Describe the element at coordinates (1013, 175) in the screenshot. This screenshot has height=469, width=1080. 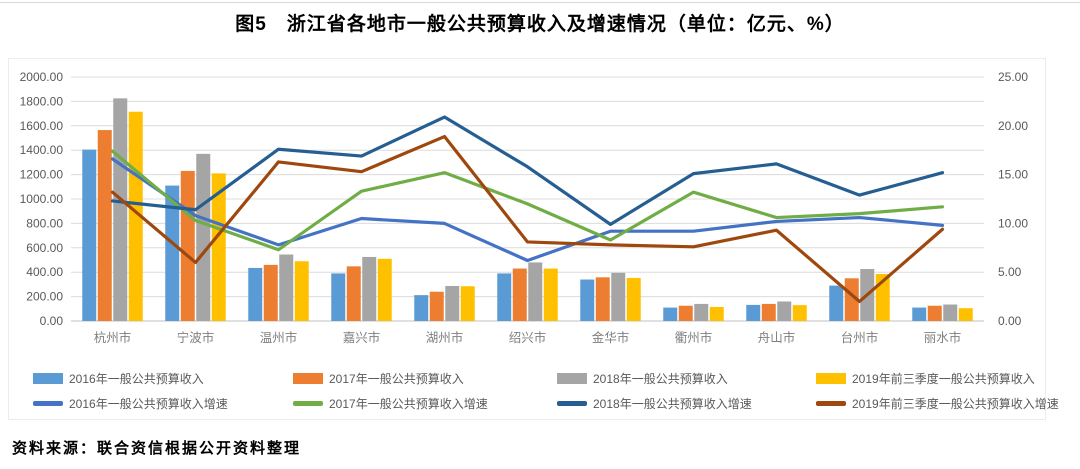
I see `y-axis-label-right: 15.00` at that location.